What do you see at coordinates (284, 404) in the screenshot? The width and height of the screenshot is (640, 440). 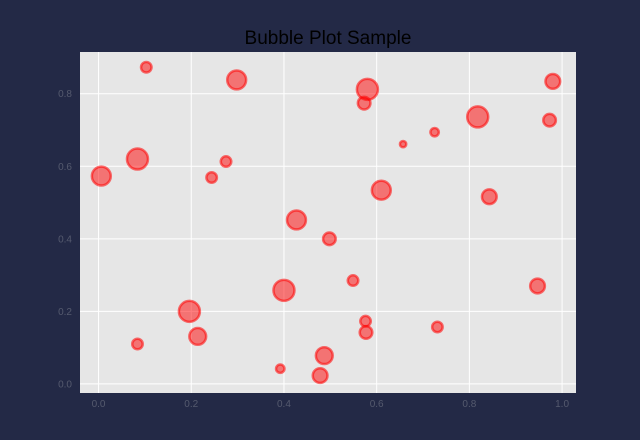 I see `x-tick-label: 0.4` at bounding box center [284, 404].